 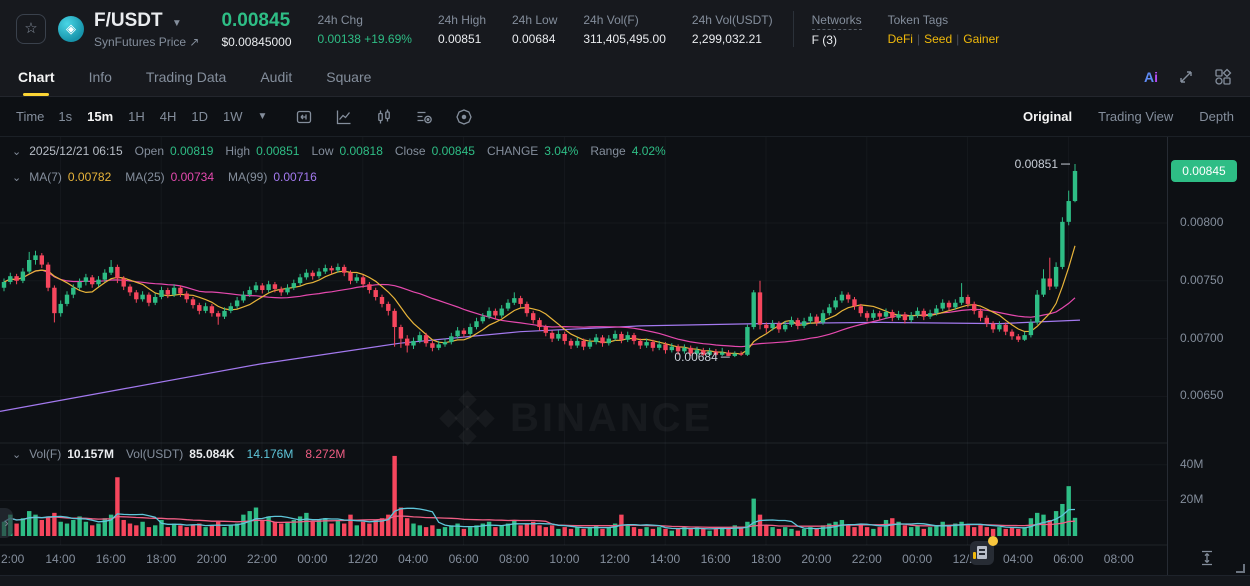 What do you see at coordinates (1216, 116) in the screenshot?
I see `view-depth: Depth` at bounding box center [1216, 116].